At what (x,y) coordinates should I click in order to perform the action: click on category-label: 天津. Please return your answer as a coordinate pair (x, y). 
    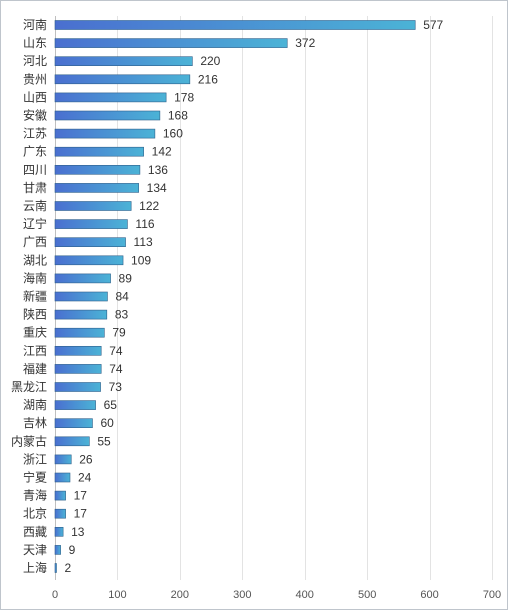
    Looking at the image, I should click on (35, 550).